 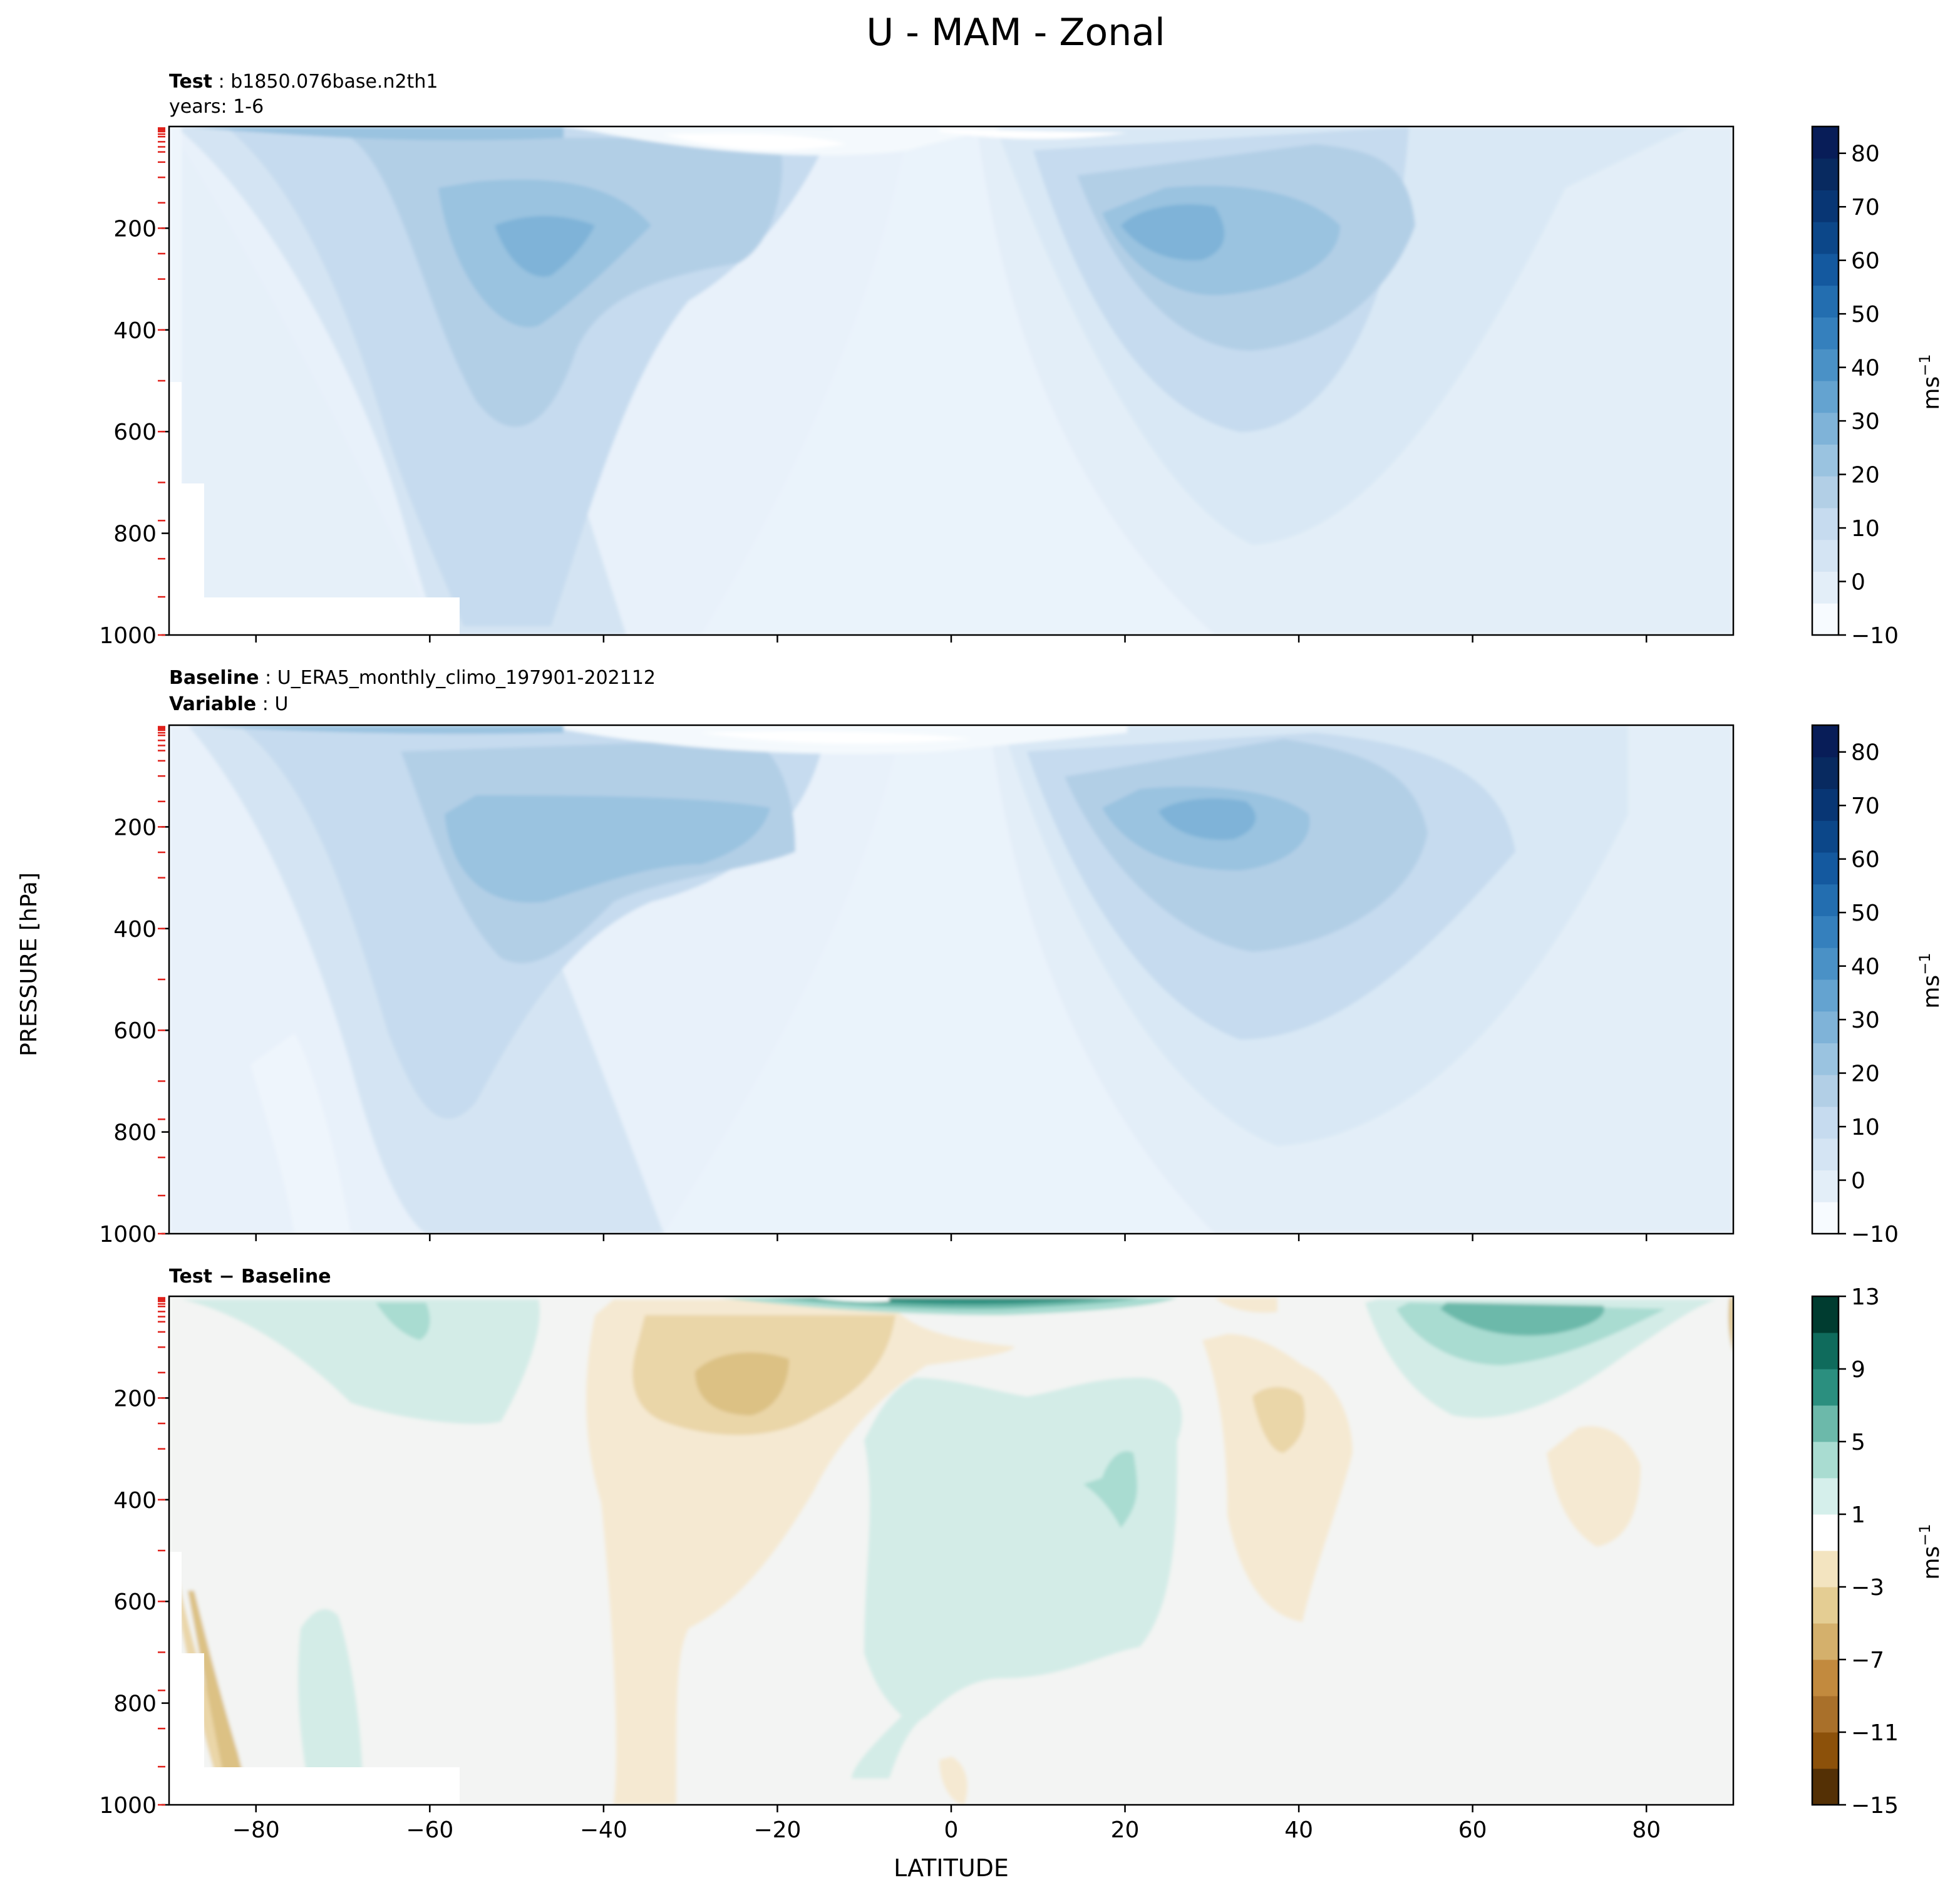 What do you see at coordinates (429, 1830) in the screenshot?
I see `x-tick-label: −60` at bounding box center [429, 1830].